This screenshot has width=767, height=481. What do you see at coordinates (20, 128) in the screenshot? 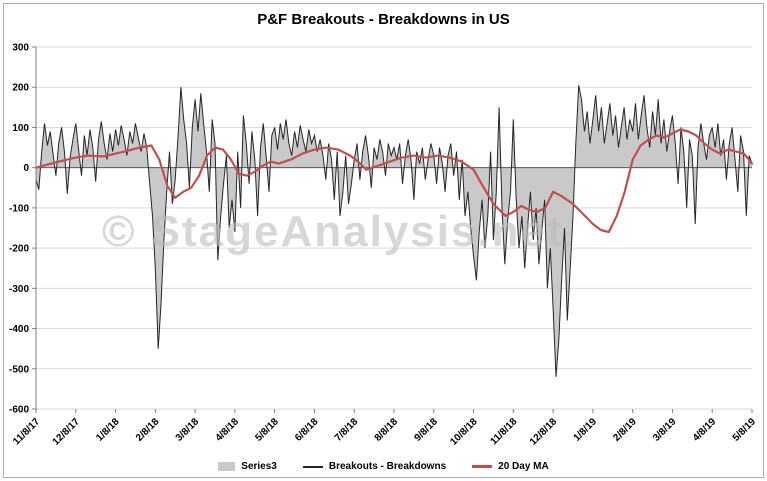
I see `y-tick-label: 100` at bounding box center [20, 128].